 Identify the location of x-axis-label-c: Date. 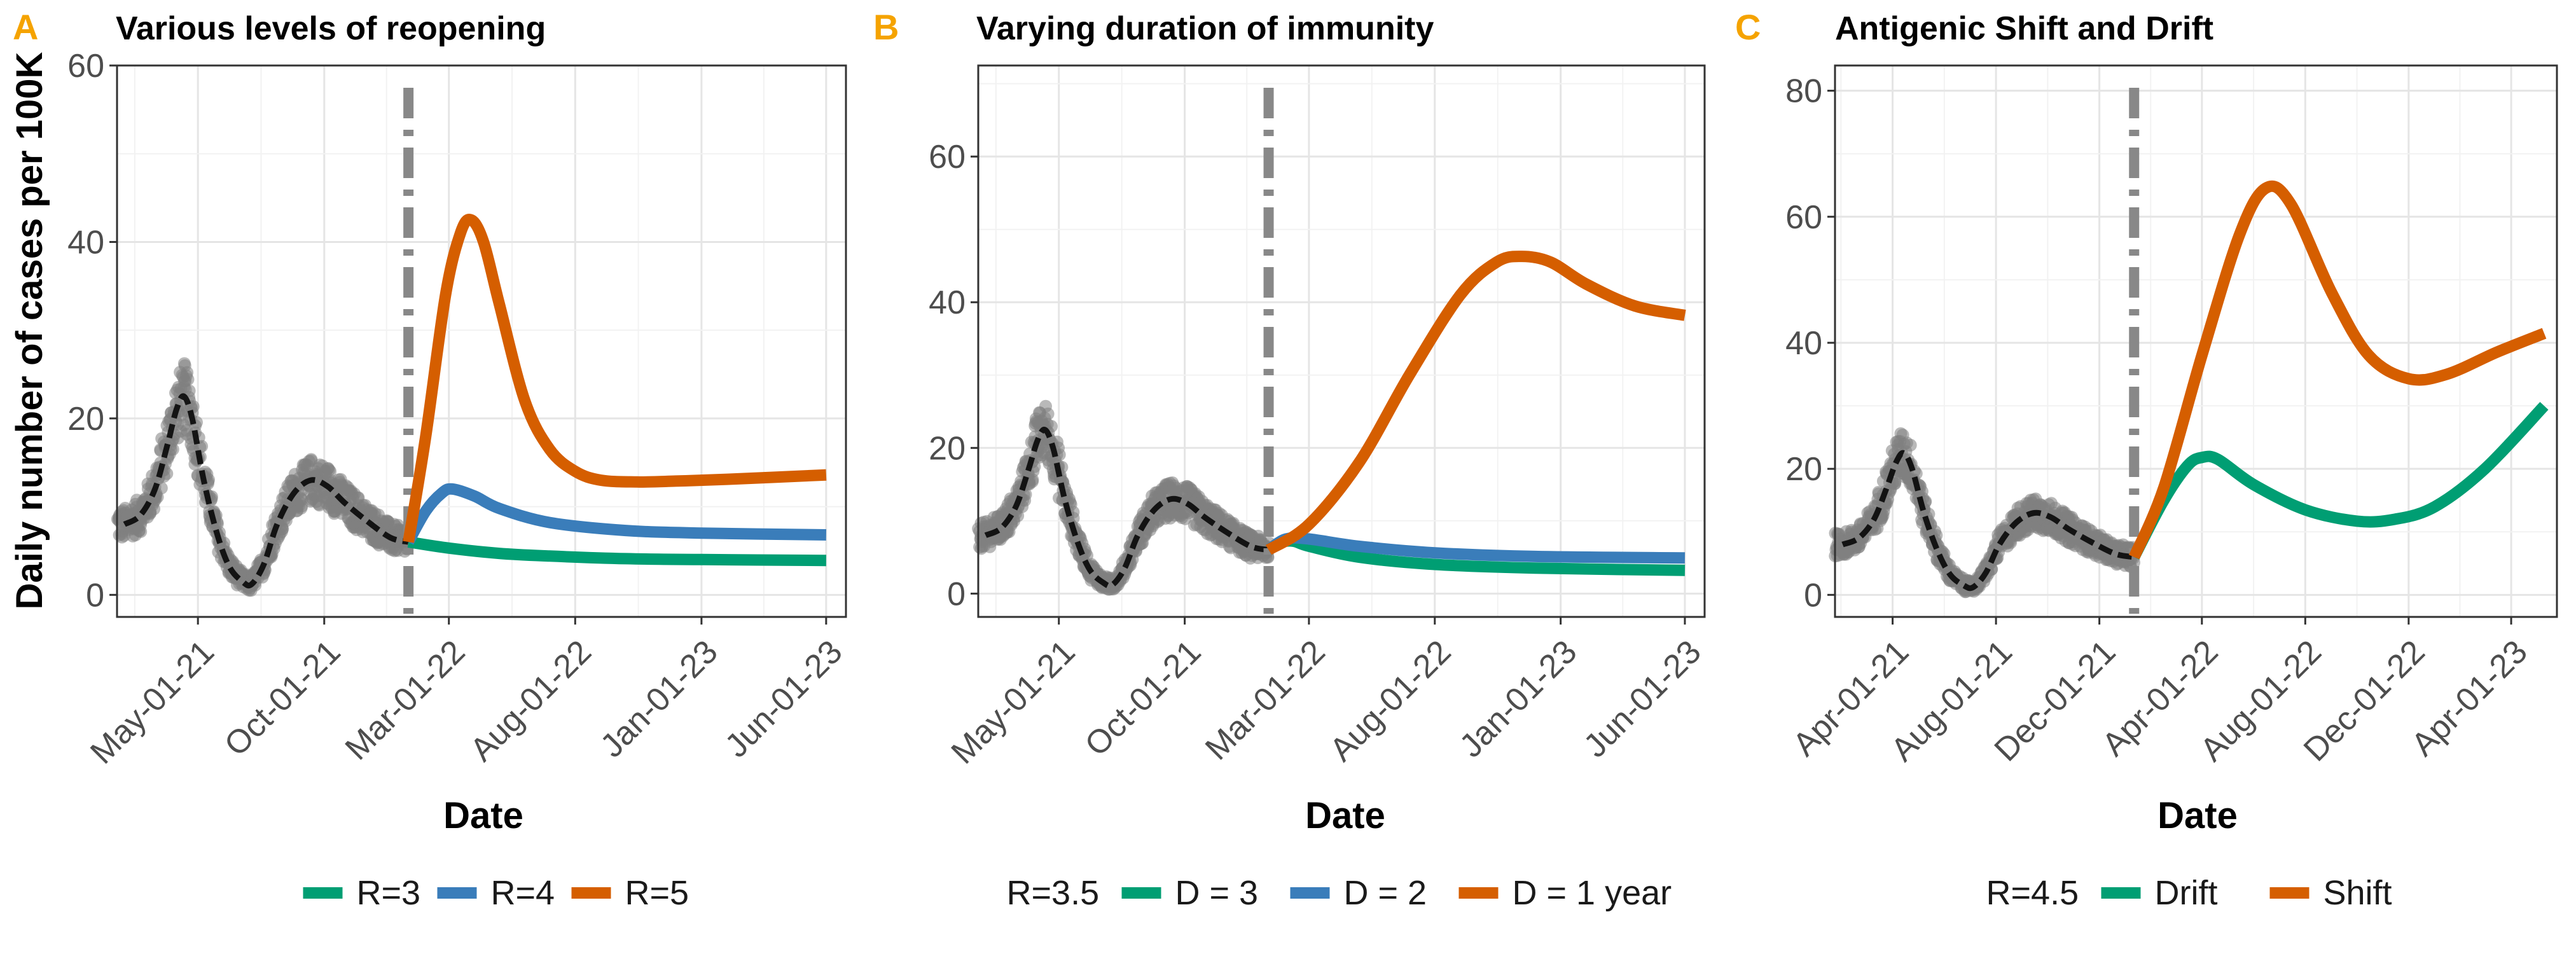
(2197, 815).